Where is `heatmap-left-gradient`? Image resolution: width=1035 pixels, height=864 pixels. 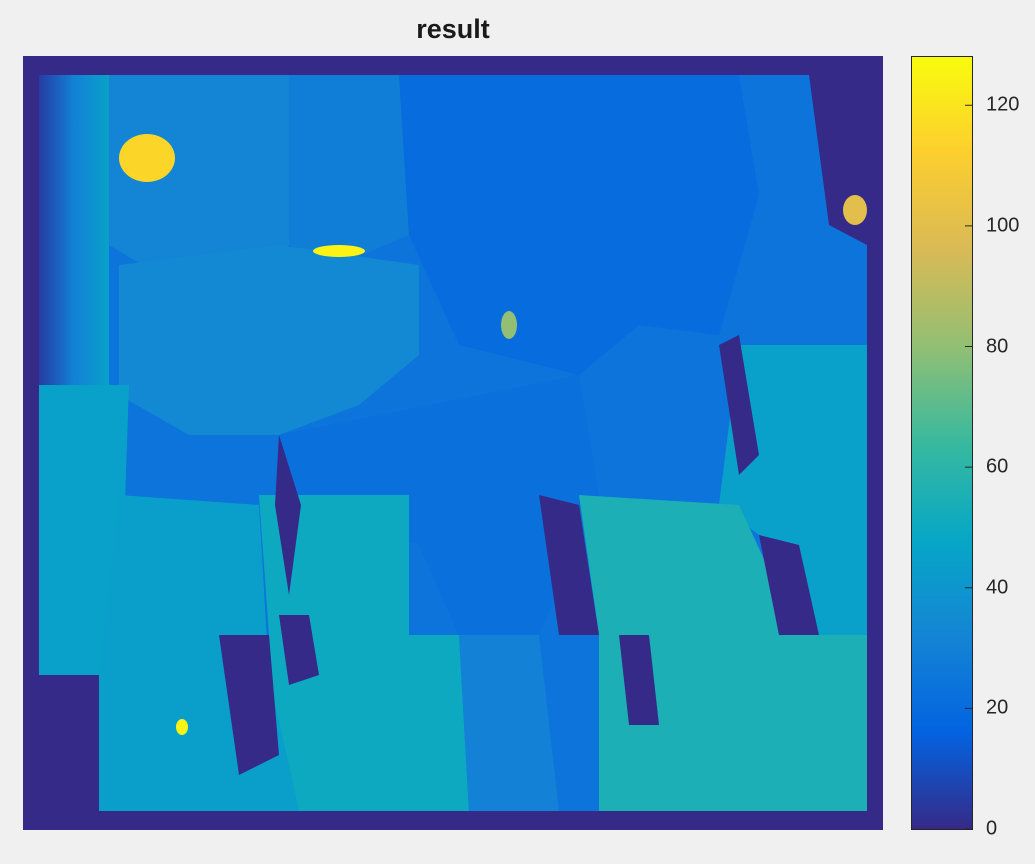
heatmap-left-gradient is located at coordinates (74, 230).